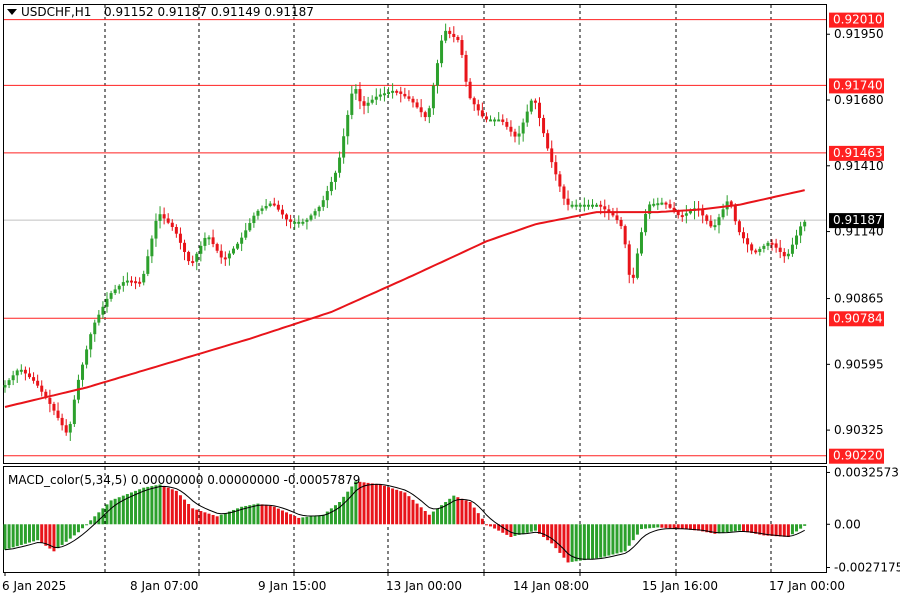  I want to click on level-price-label: 0.91463, so click(858, 153).